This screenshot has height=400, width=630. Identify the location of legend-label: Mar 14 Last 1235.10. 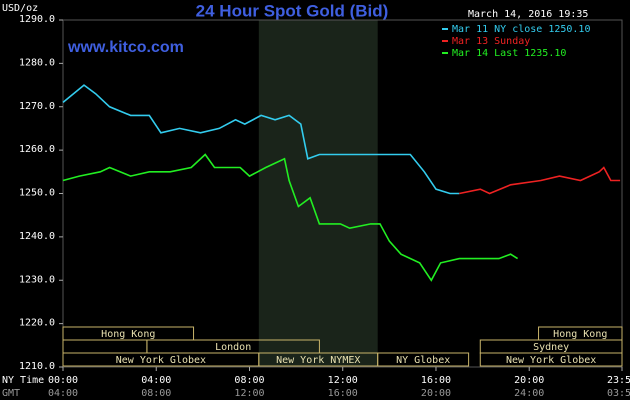
(509, 53).